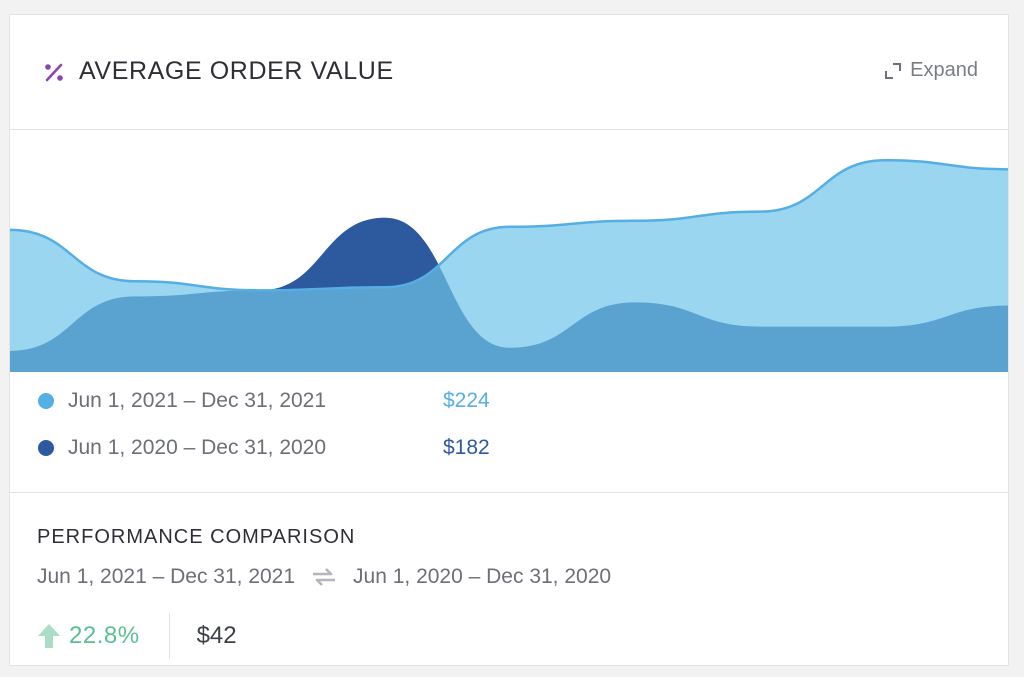 This screenshot has height=677, width=1024. I want to click on comparison-stats: 22.8% $42, so click(137, 636).